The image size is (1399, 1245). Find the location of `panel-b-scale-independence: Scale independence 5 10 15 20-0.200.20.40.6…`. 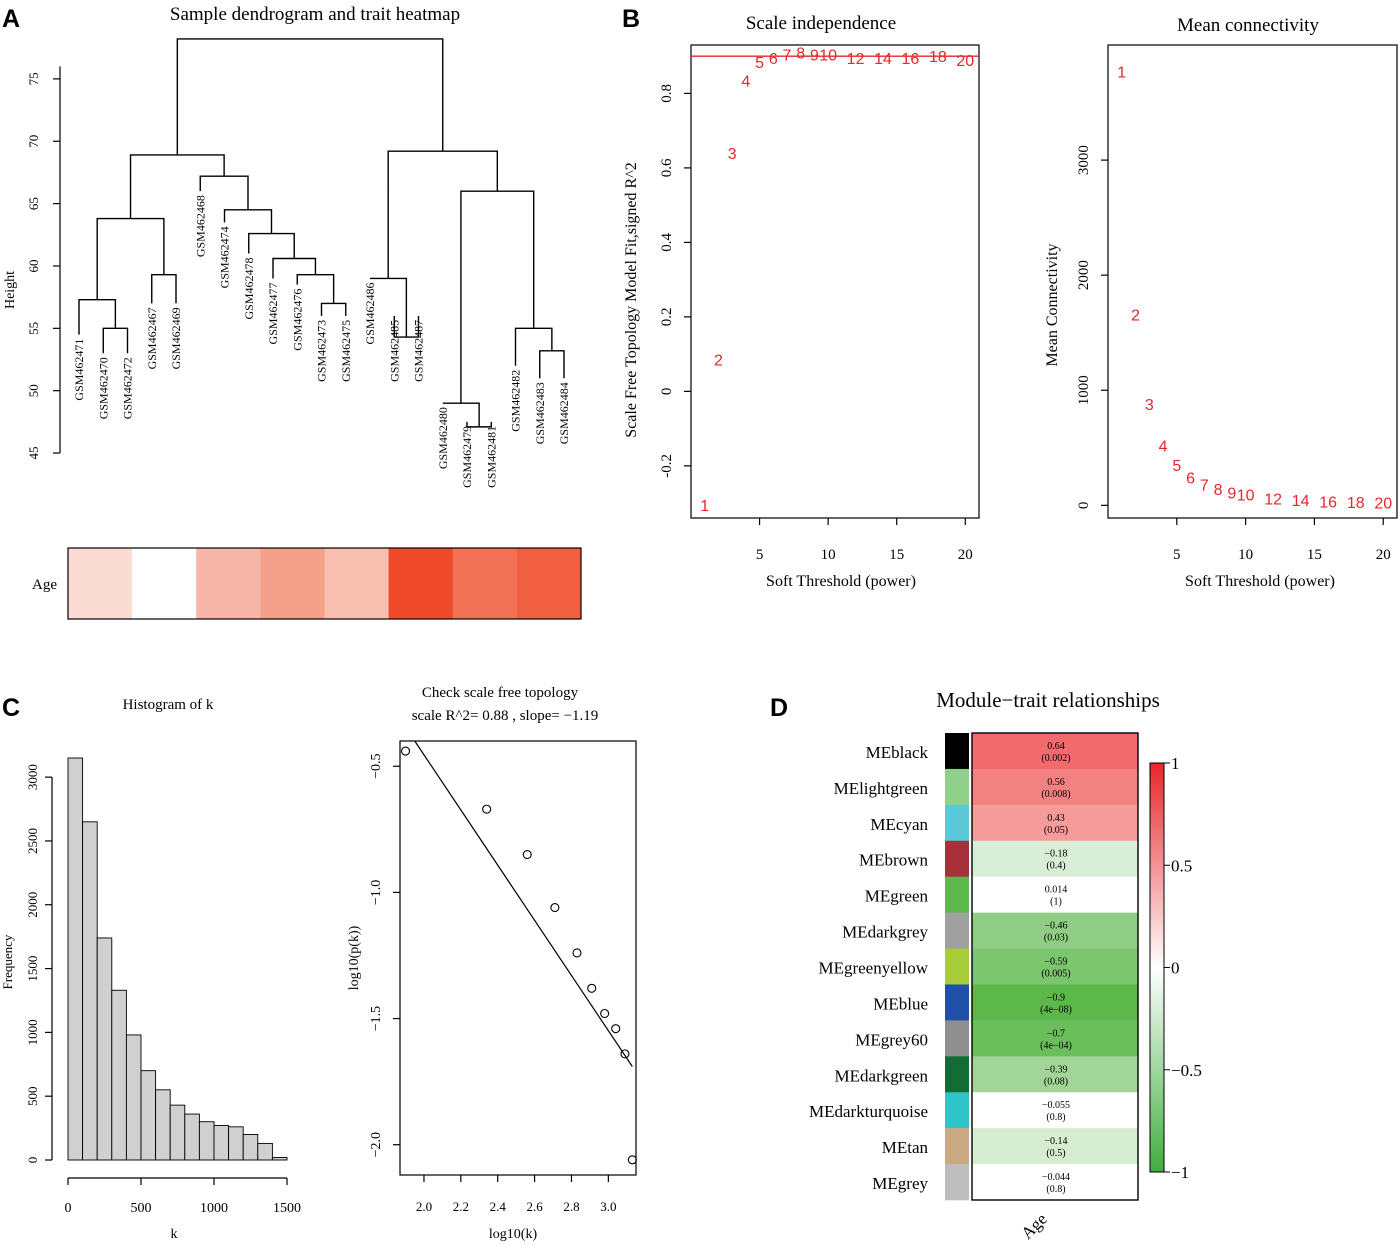

panel-b-scale-independence: Scale independence 5 10 15 20-0.200.20.40.6… is located at coordinates (801, 301).